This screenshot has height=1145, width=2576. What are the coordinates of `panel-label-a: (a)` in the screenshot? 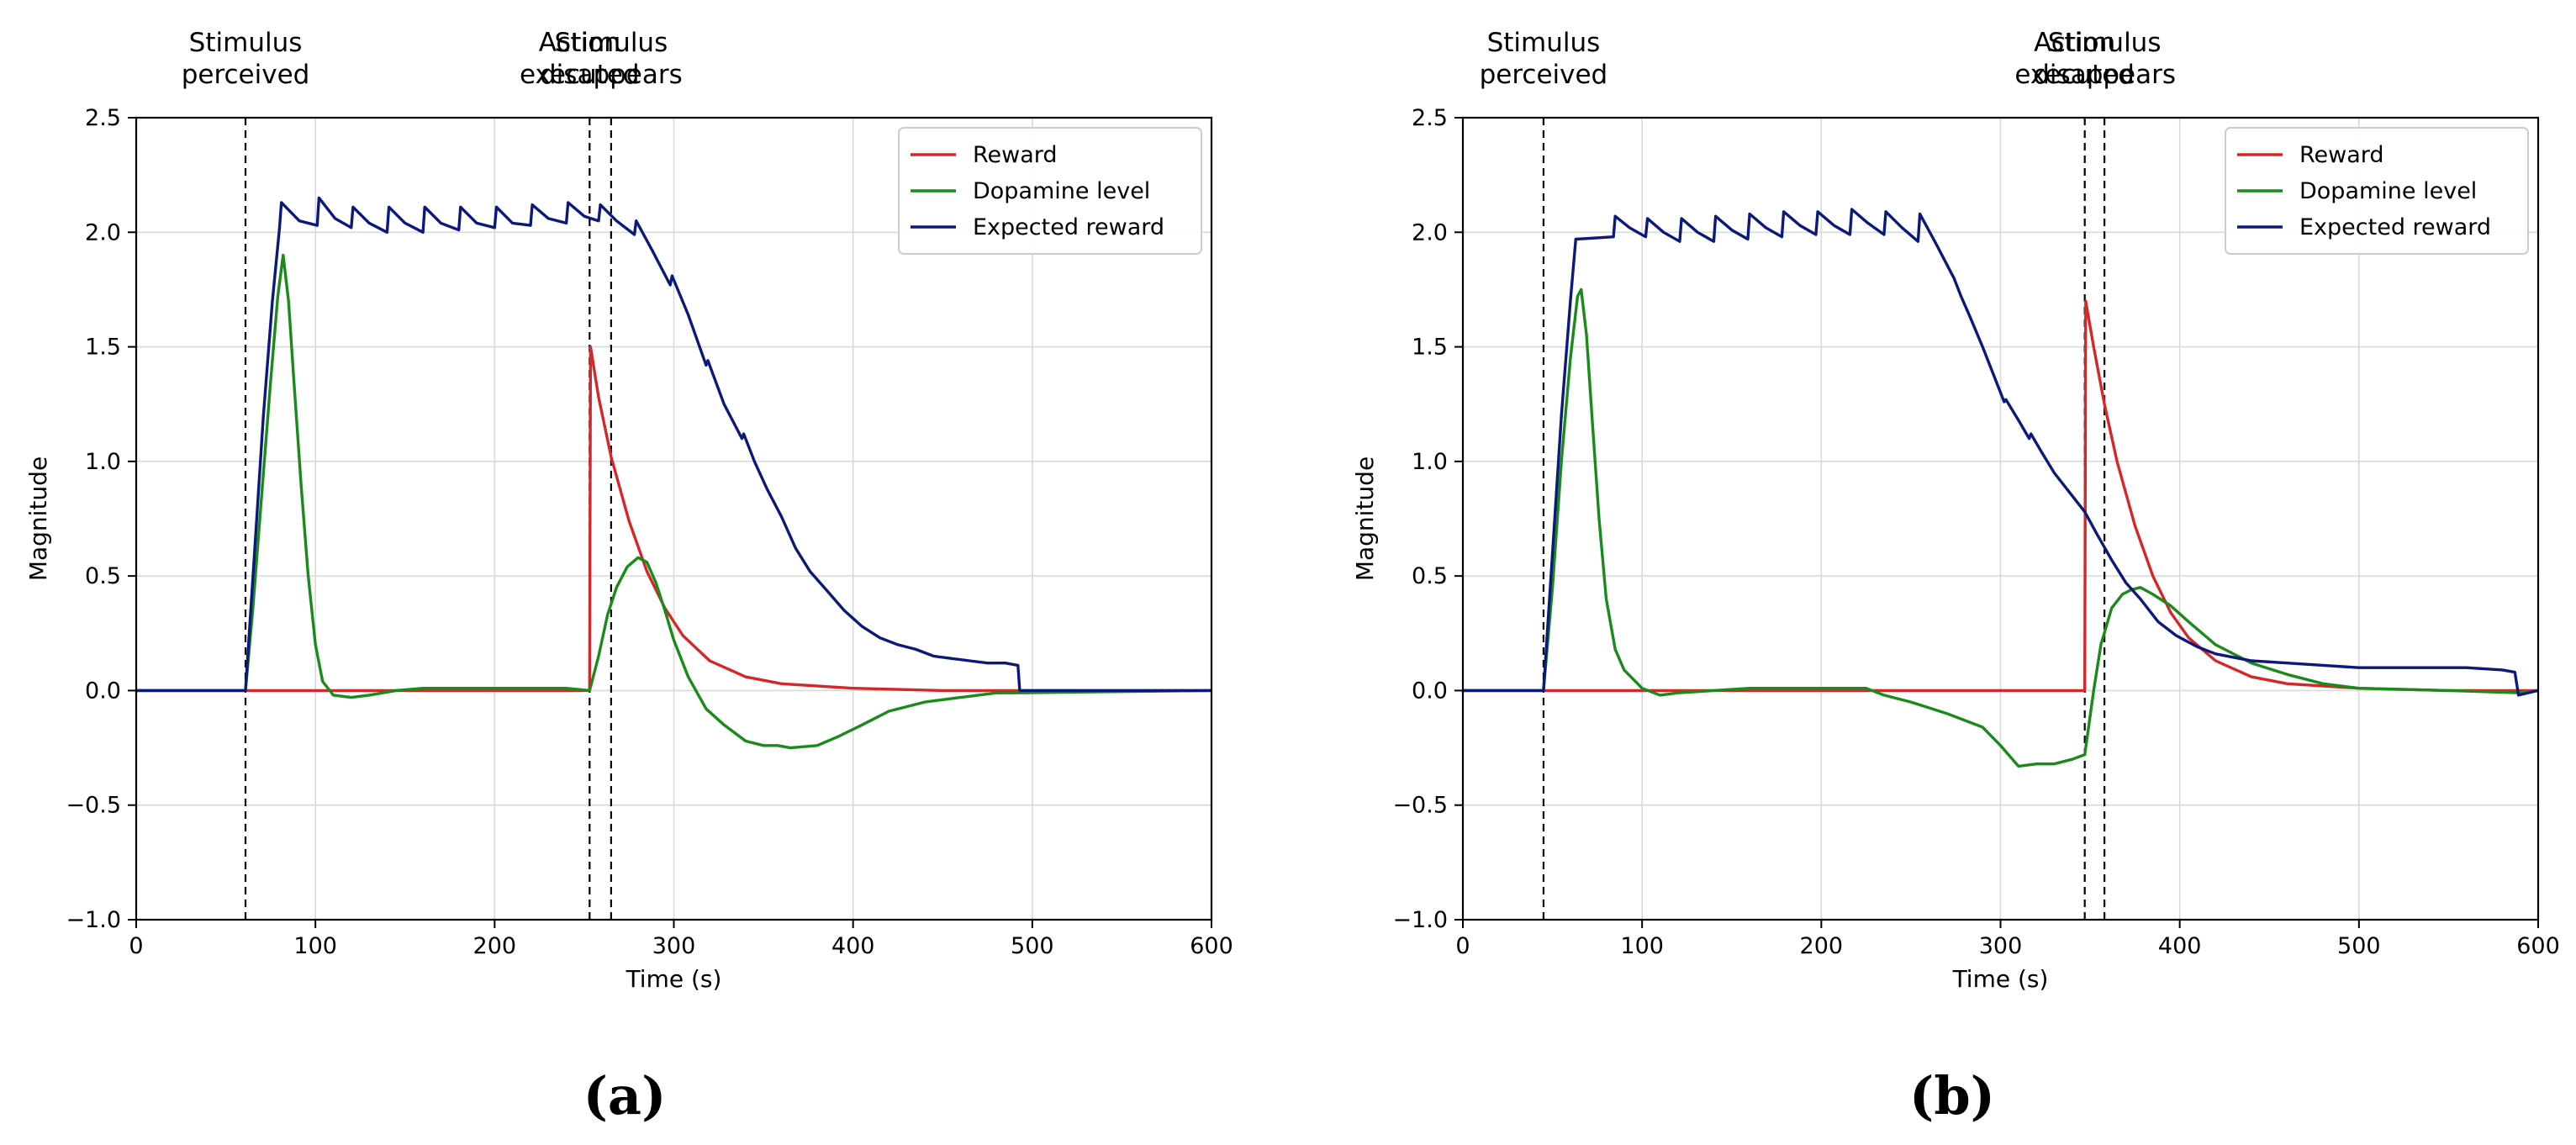 It's located at (625, 1096).